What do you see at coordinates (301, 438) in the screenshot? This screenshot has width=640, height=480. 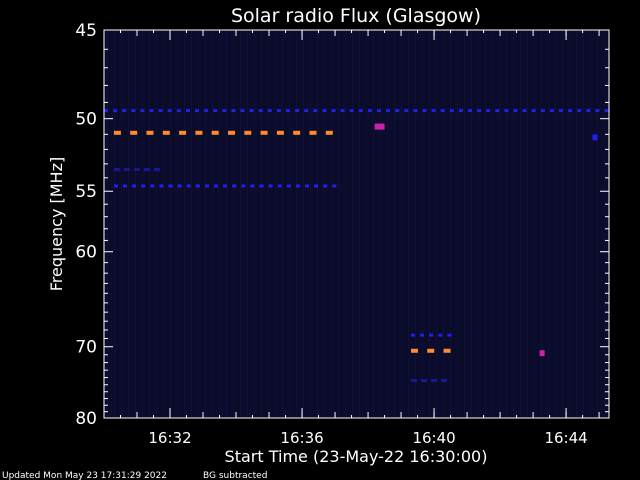 I see `x-tick-label: 16:36` at bounding box center [301, 438].